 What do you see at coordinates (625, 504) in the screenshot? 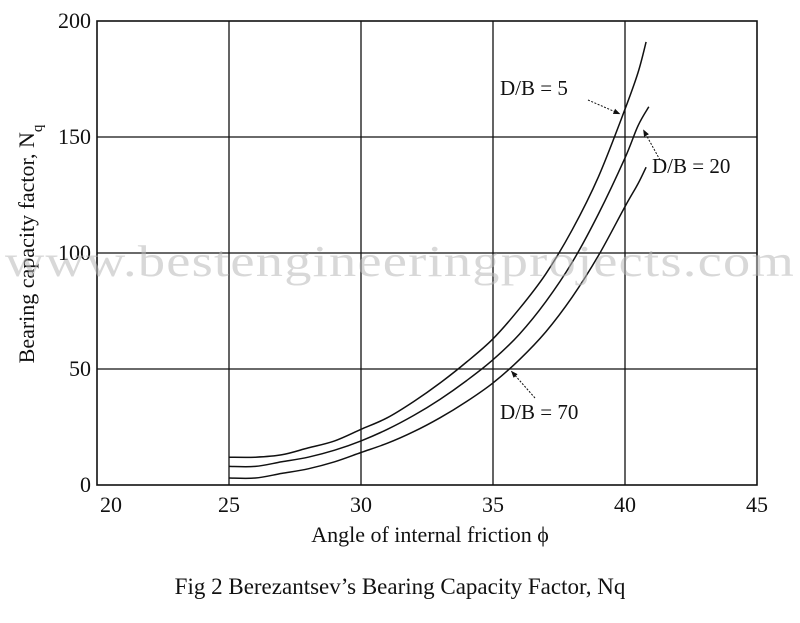
I see `x-tick-label-40: 40` at bounding box center [625, 504].